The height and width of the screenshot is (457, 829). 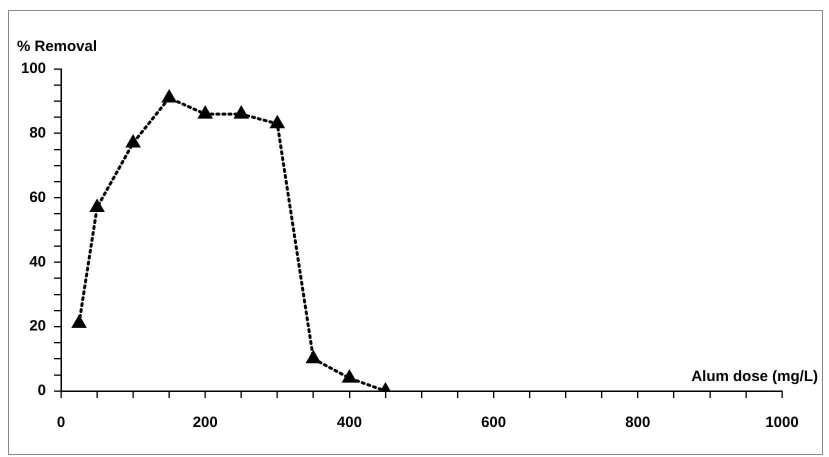 What do you see at coordinates (37, 197) in the screenshot?
I see `y-tick-label: 60` at bounding box center [37, 197].